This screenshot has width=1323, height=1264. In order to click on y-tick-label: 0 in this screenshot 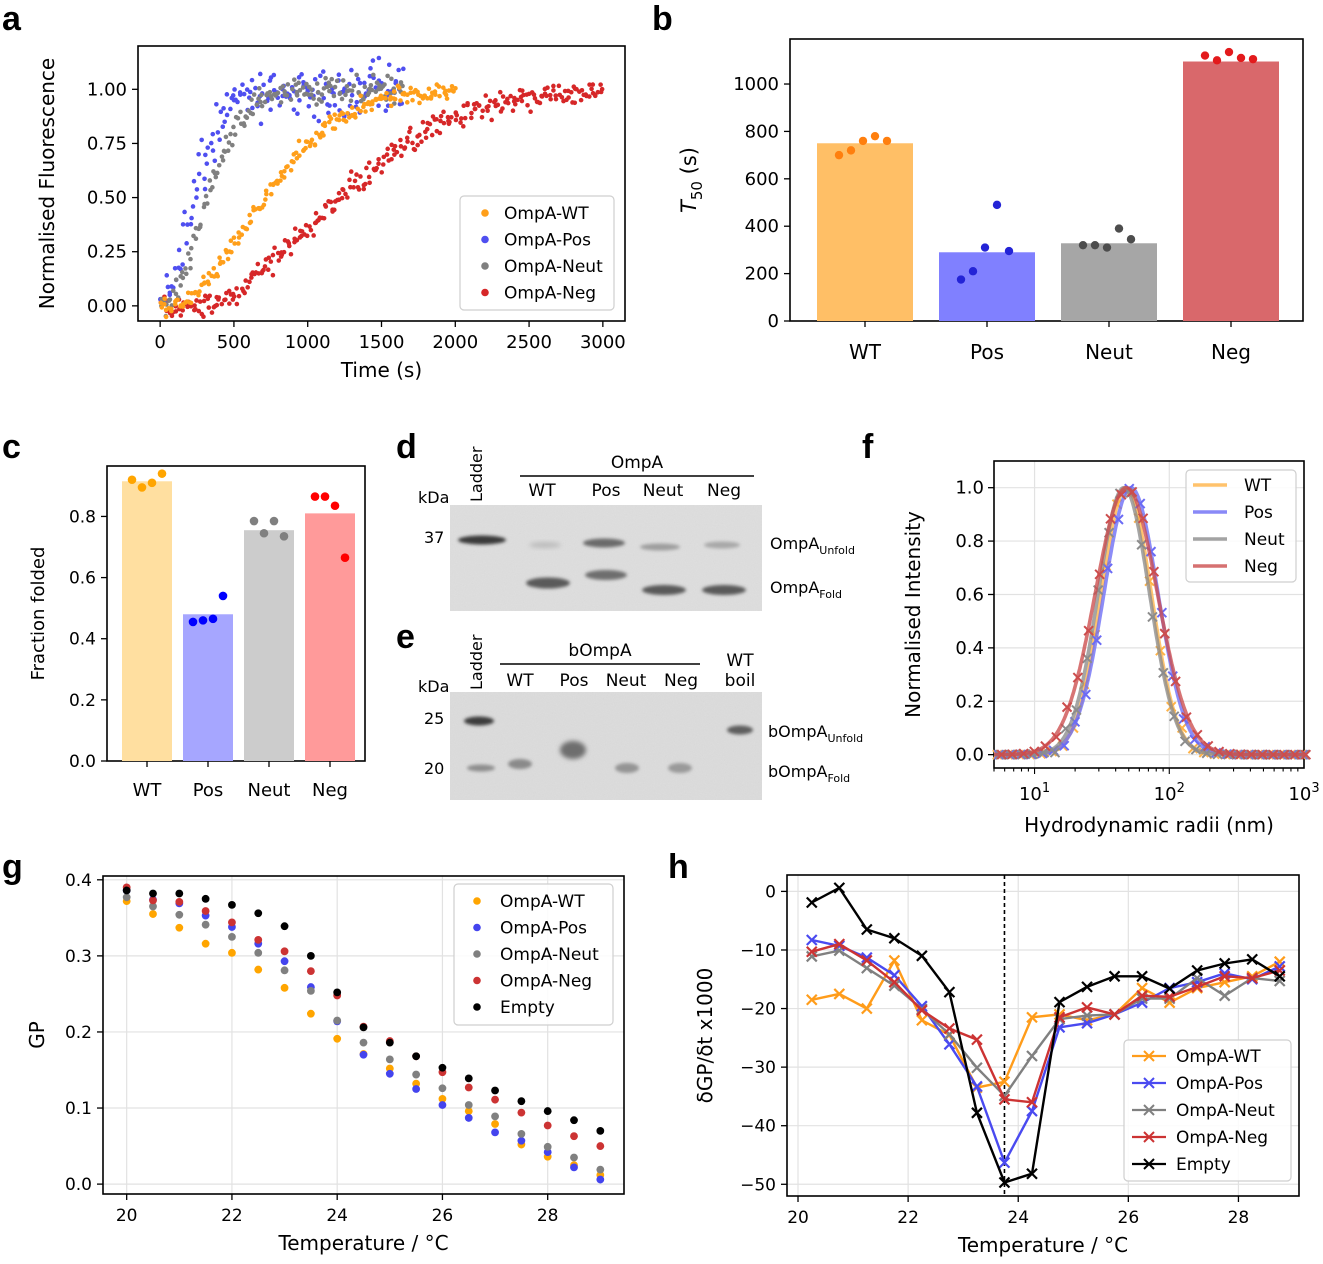, I will do `click(773, 321)`.